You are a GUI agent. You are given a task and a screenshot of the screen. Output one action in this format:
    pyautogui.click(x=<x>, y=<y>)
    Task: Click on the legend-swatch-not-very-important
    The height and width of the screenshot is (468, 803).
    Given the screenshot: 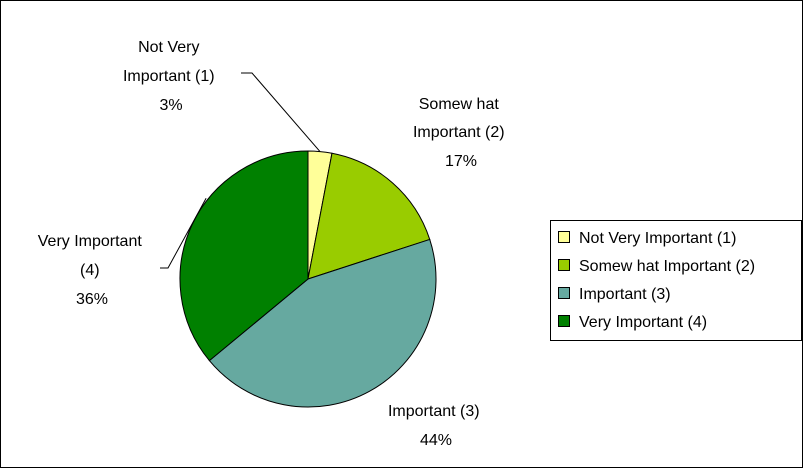 What is the action you would take?
    pyautogui.click(x=564, y=237)
    